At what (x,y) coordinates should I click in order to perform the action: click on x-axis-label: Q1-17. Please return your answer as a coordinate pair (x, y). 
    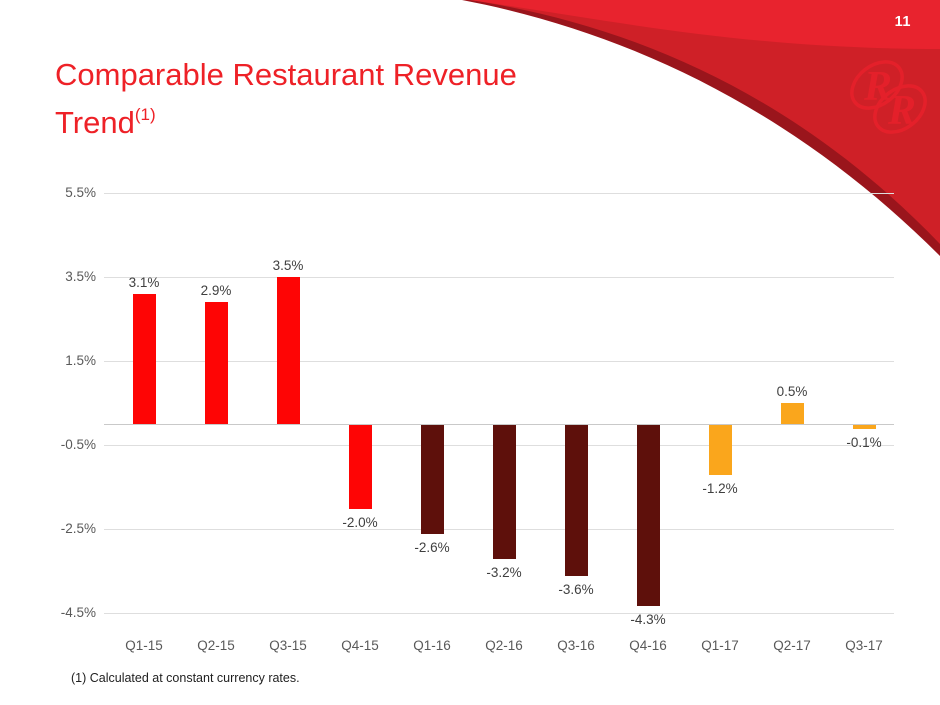
    Looking at the image, I should click on (720, 645).